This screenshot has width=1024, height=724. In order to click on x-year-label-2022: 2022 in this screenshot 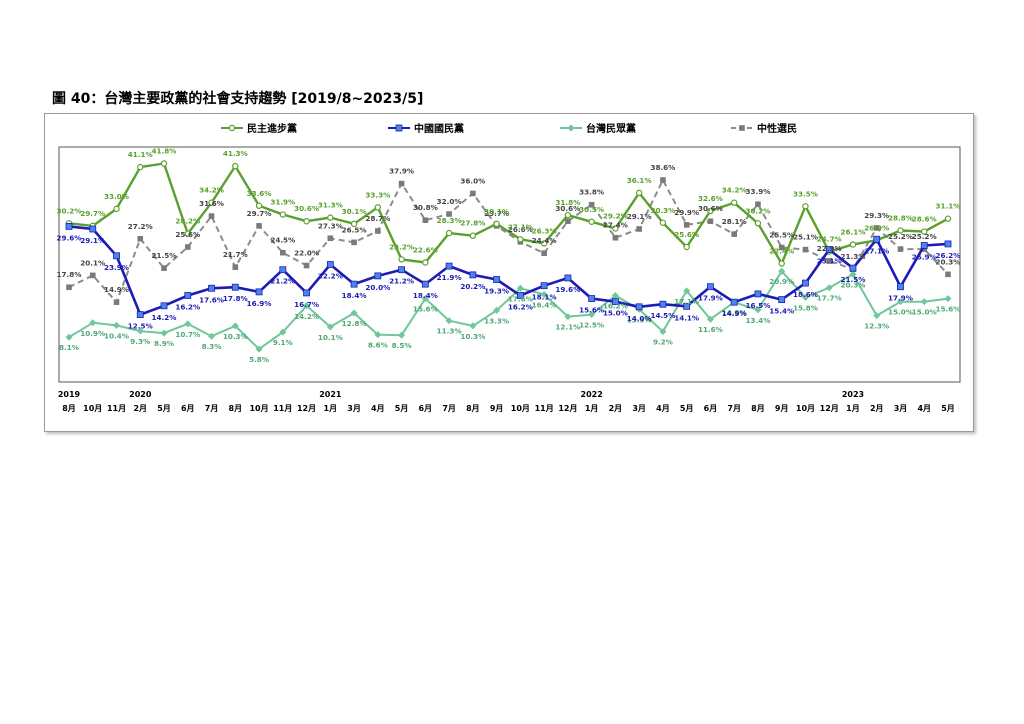, I will do `click(592, 394)`.